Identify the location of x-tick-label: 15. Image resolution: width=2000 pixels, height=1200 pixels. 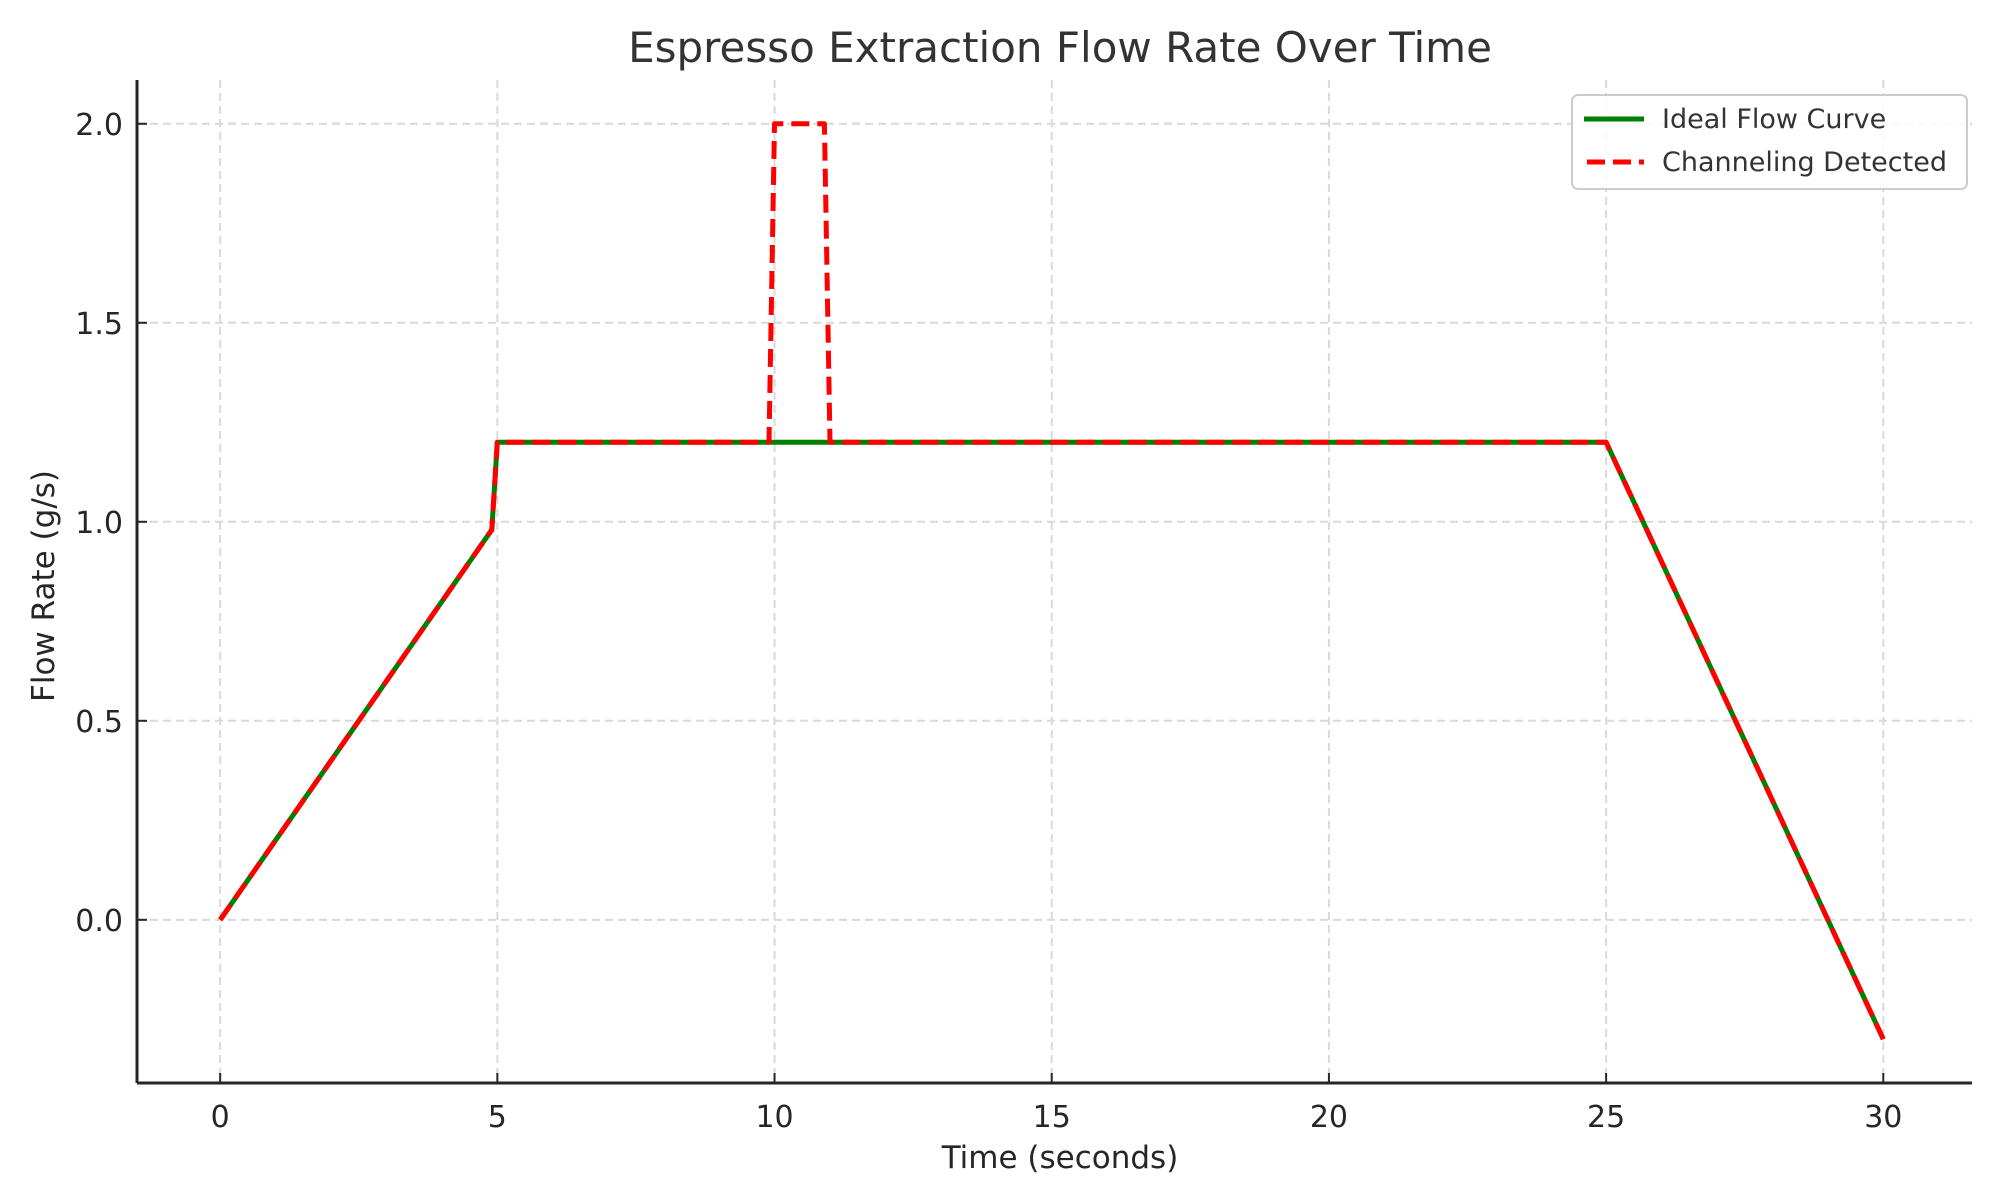
(1052, 1117).